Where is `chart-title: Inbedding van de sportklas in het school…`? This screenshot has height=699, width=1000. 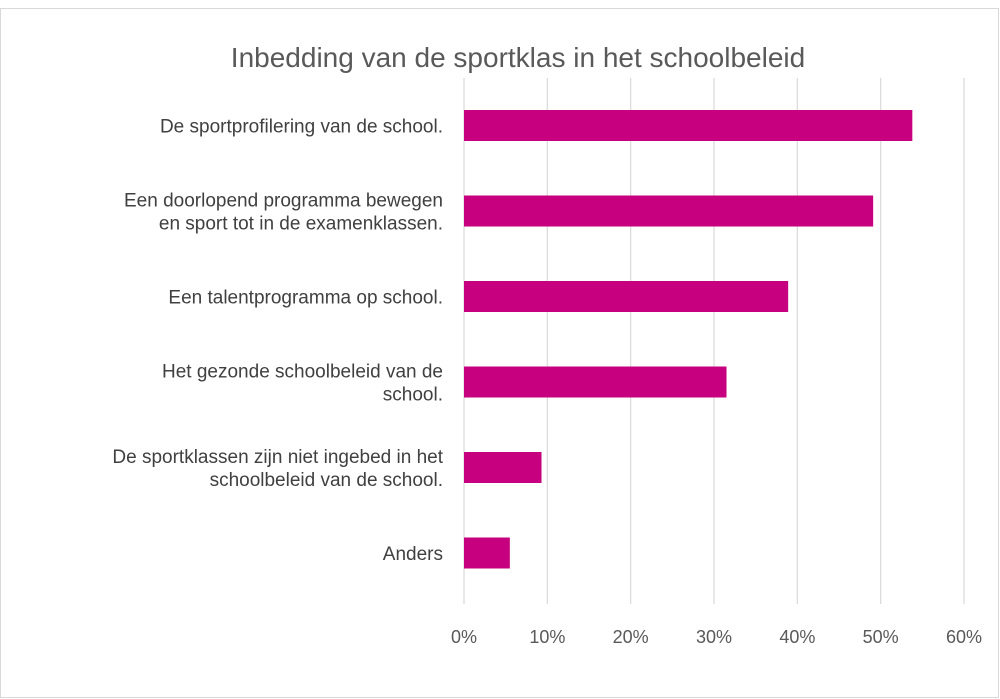 chart-title: Inbedding van de sportklas in het school… is located at coordinates (518, 57).